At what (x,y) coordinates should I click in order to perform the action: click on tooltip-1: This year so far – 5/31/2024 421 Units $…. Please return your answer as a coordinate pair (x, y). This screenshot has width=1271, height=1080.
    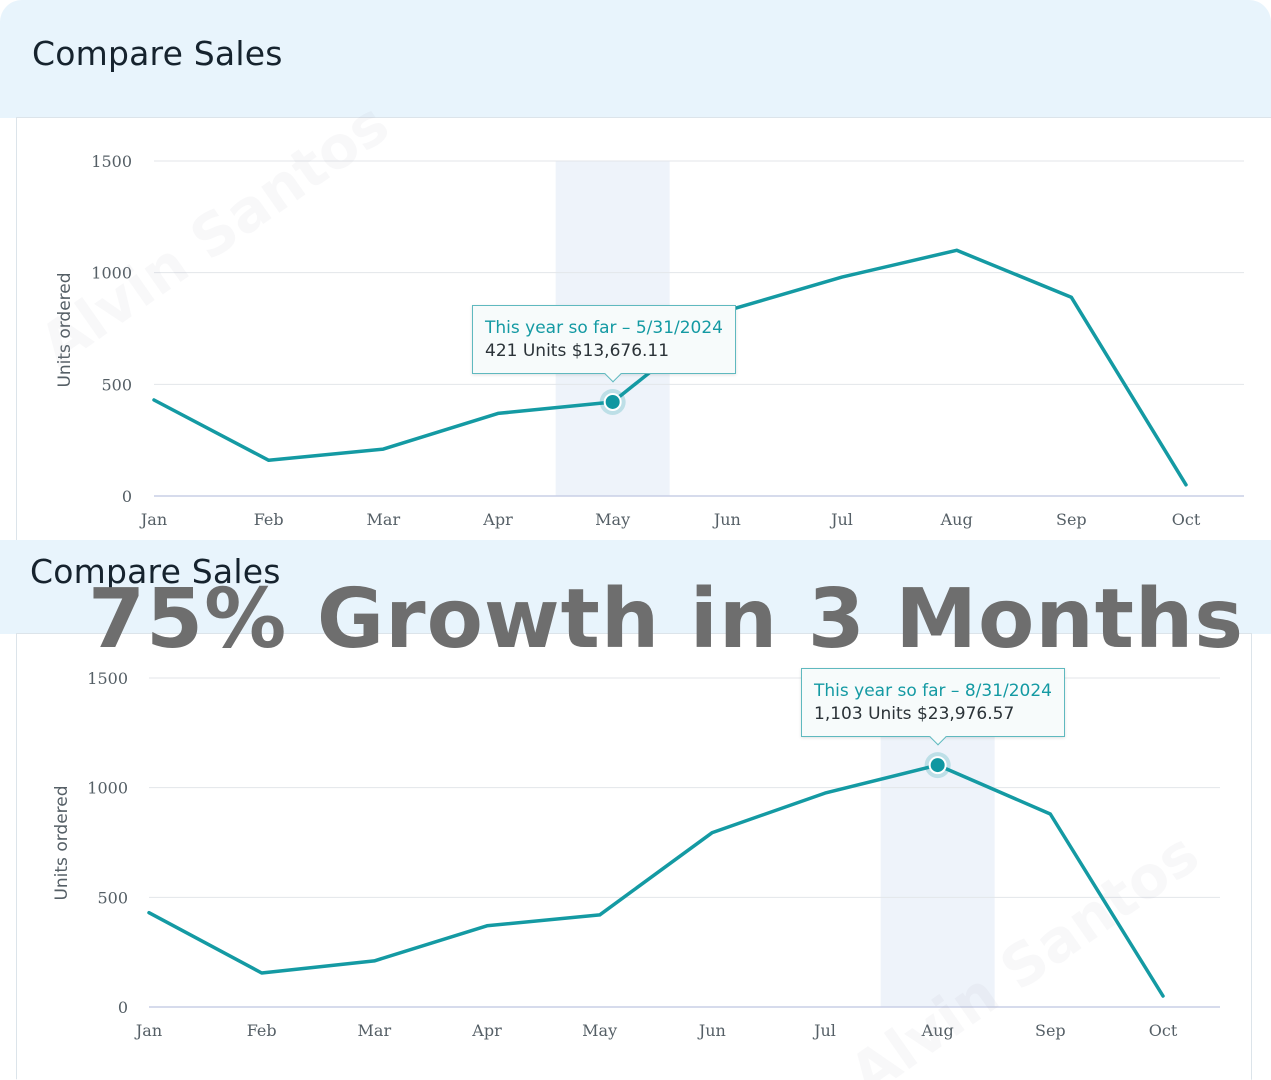
    Looking at the image, I should click on (604, 344).